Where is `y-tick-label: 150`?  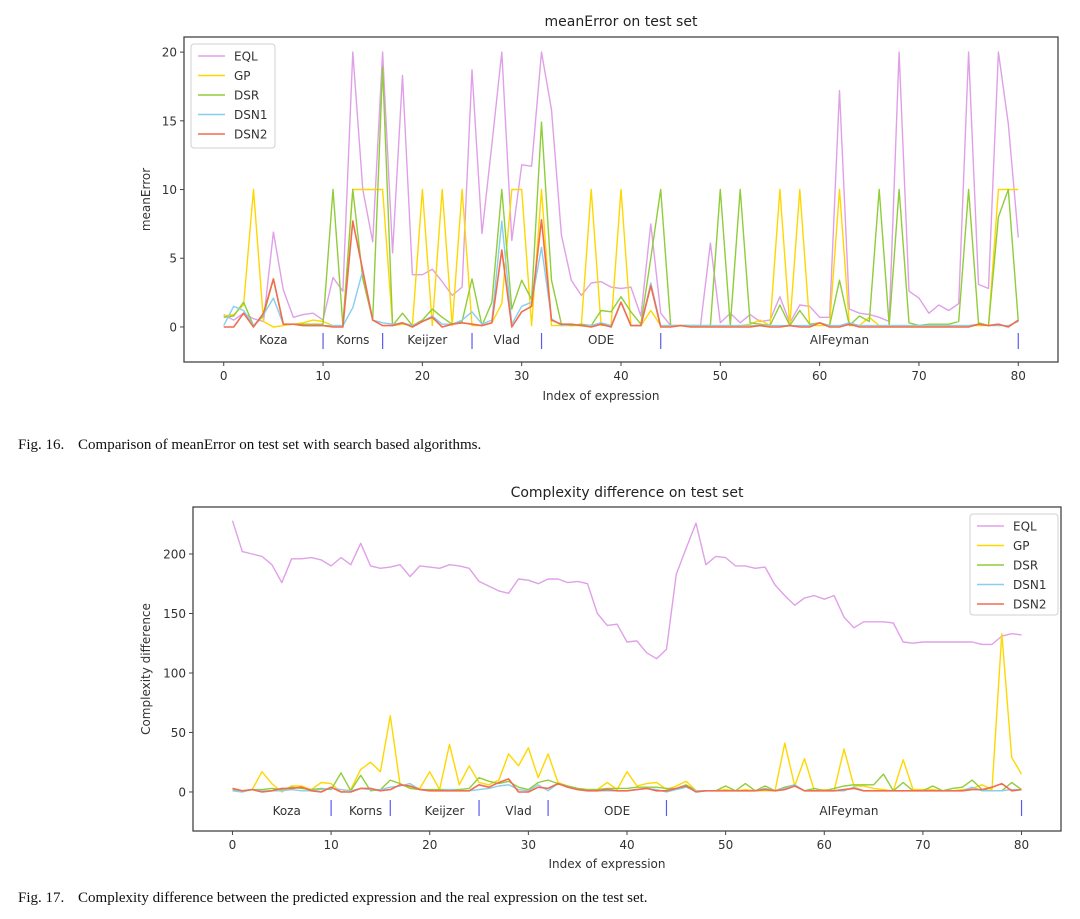
y-tick-label: 150 is located at coordinates (174, 614).